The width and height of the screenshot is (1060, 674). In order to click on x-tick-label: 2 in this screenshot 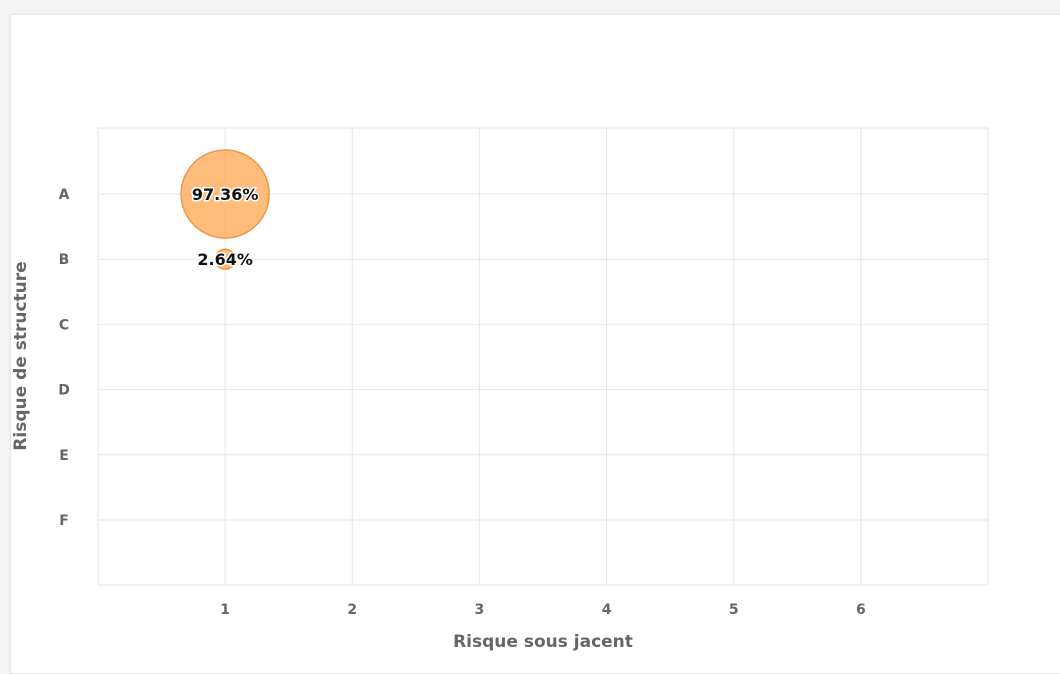, I will do `click(352, 610)`.